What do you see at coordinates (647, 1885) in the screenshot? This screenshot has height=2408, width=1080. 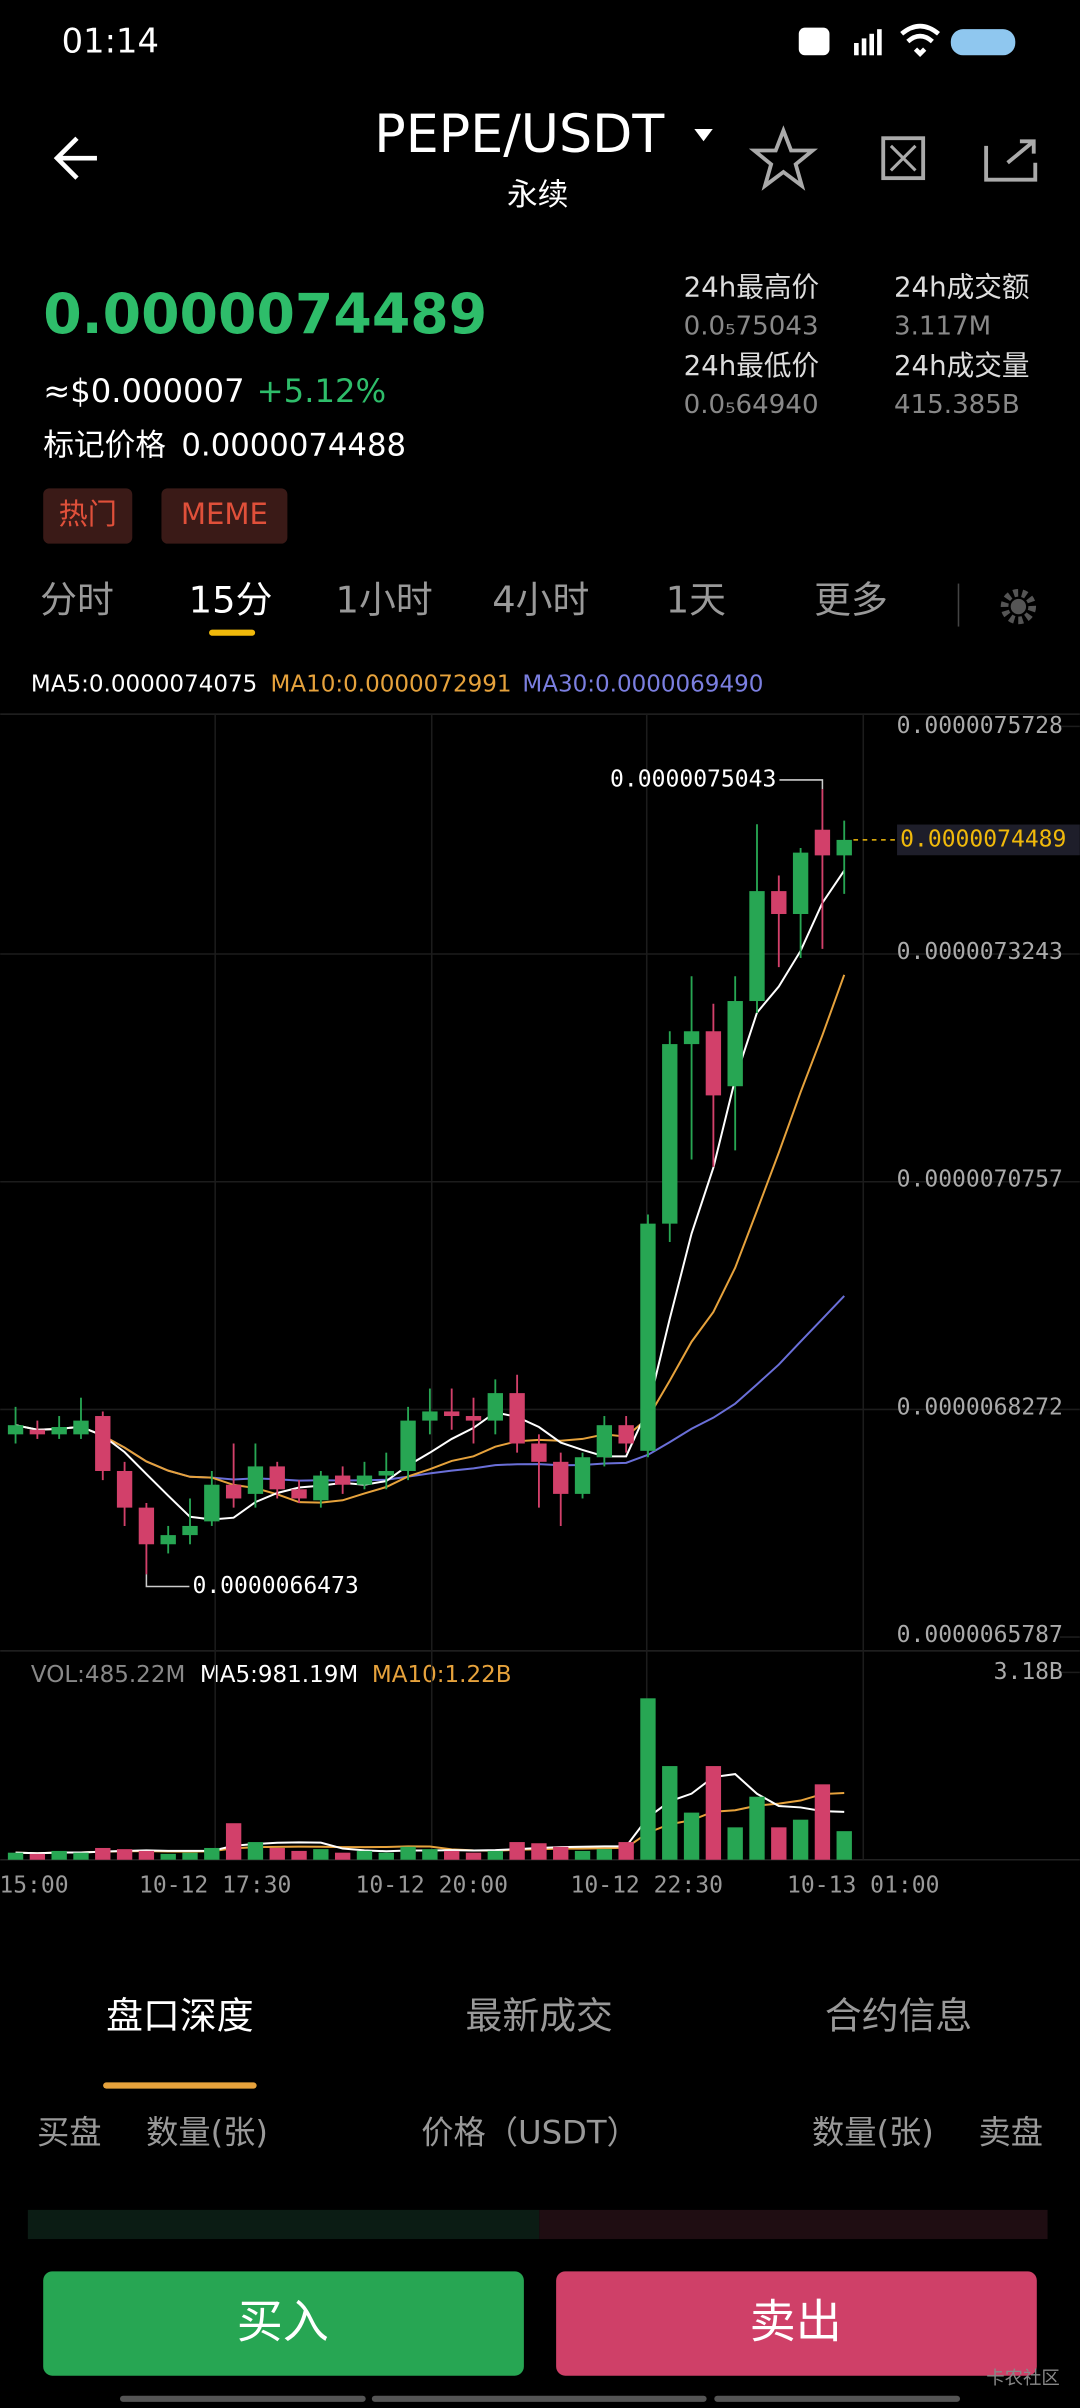 I see `time-label: 10-12 22:30` at bounding box center [647, 1885].